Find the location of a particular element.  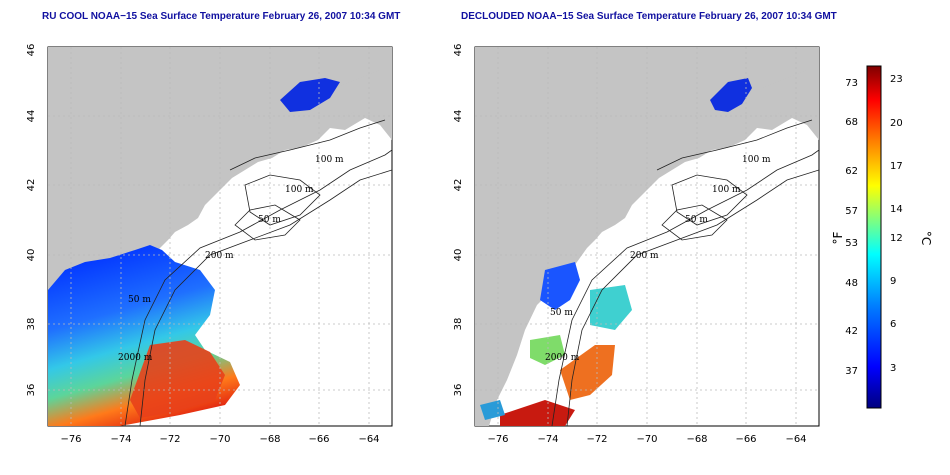

colorbar-c-tick: 23 is located at coordinates (896, 79).